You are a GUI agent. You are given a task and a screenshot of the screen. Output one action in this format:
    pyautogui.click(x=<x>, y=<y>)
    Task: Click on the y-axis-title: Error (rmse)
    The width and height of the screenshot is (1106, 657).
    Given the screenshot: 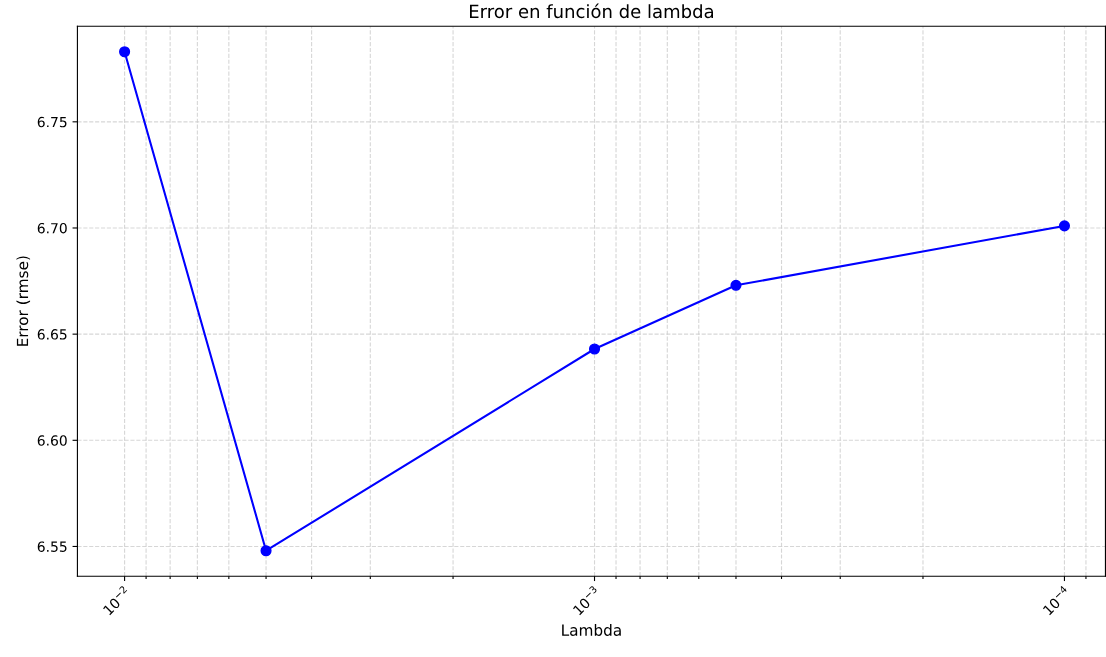 What is the action you would take?
    pyautogui.click(x=23, y=301)
    